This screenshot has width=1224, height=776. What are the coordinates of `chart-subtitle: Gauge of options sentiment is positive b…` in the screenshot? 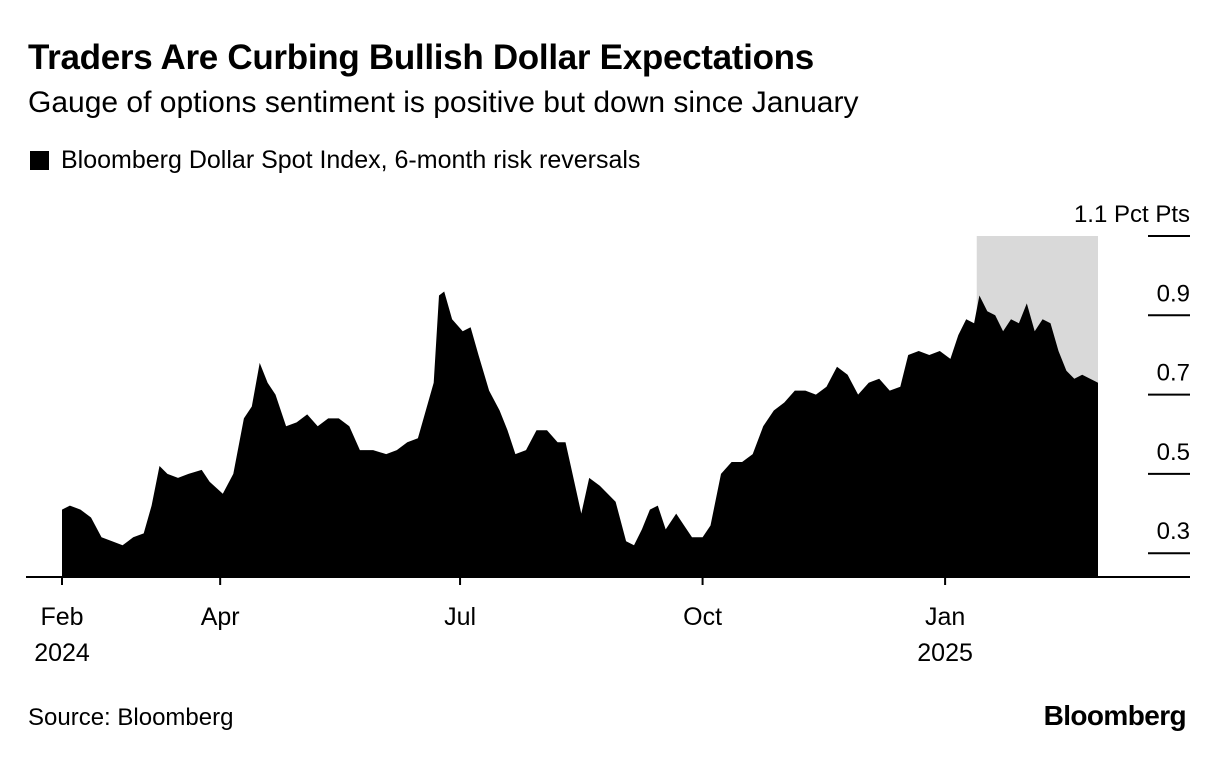 It's located at (443, 102).